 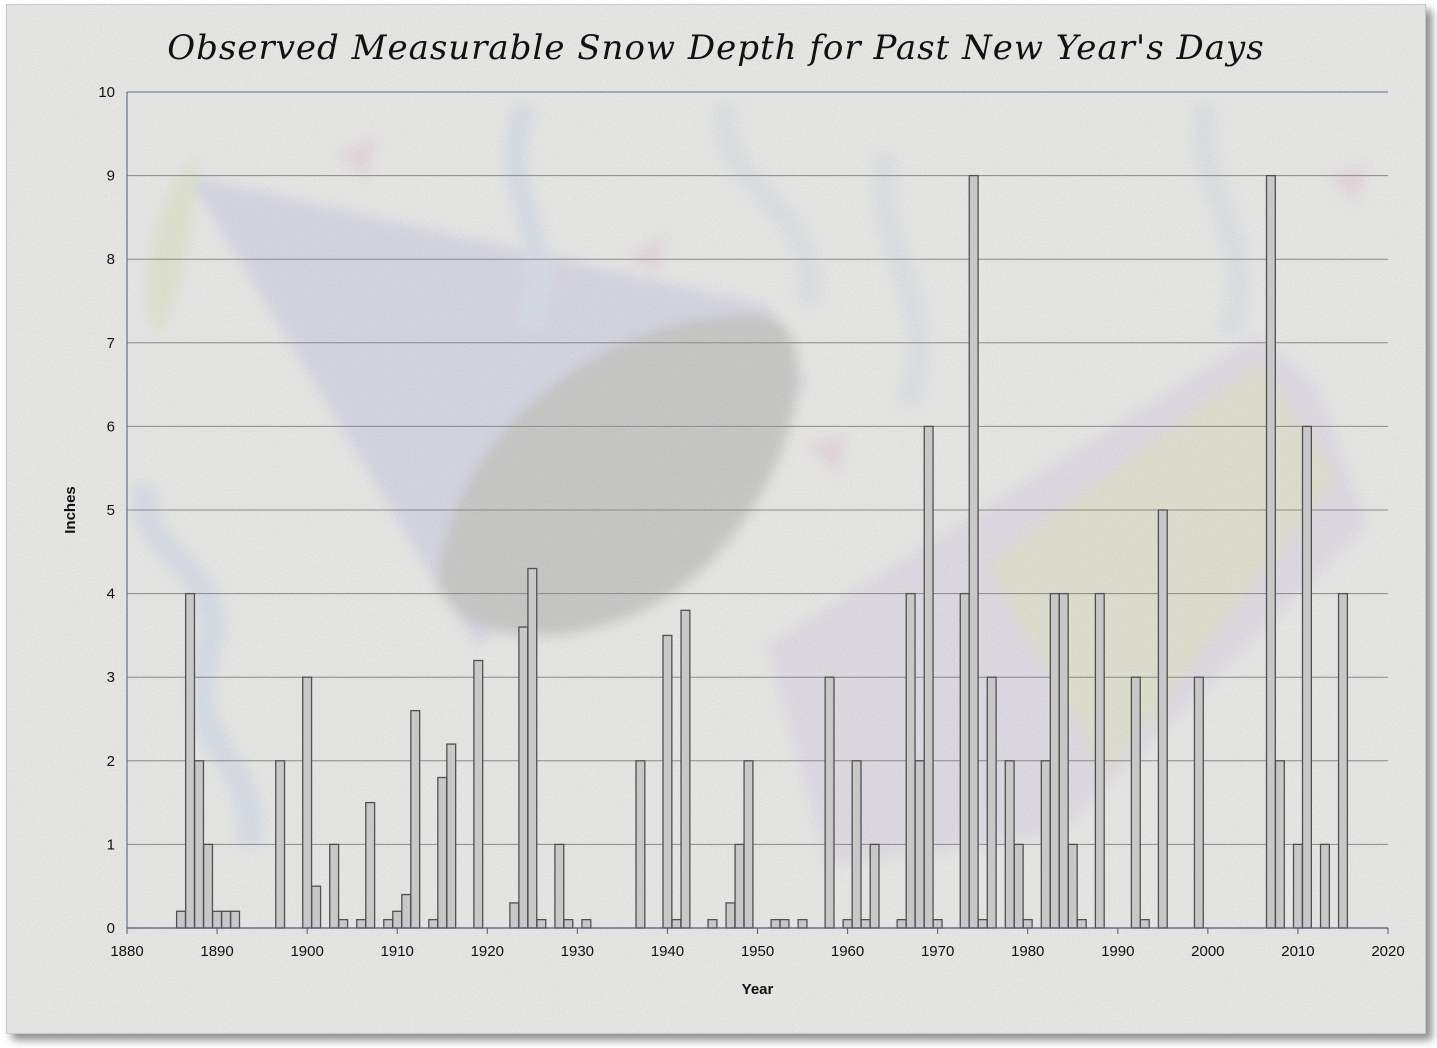 What do you see at coordinates (640, 844) in the screenshot?
I see `bar-1937` at bounding box center [640, 844].